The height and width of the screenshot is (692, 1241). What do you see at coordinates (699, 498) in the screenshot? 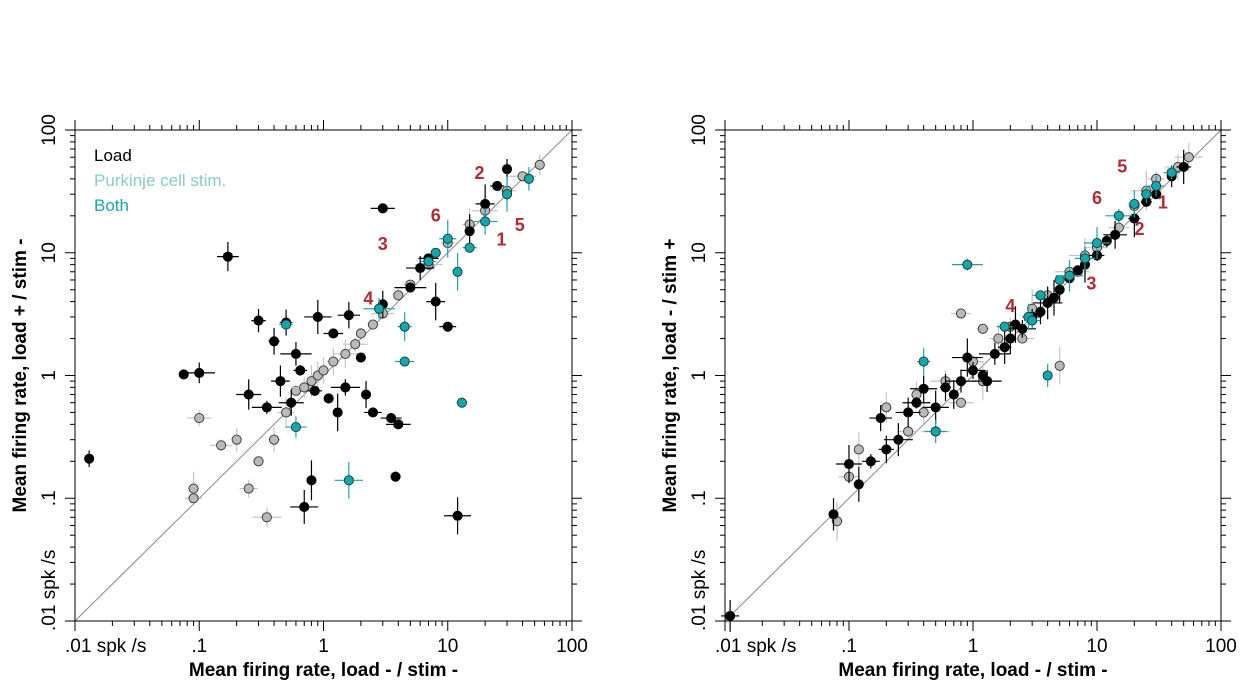
I see `y-tick-label: .1` at bounding box center [699, 498].